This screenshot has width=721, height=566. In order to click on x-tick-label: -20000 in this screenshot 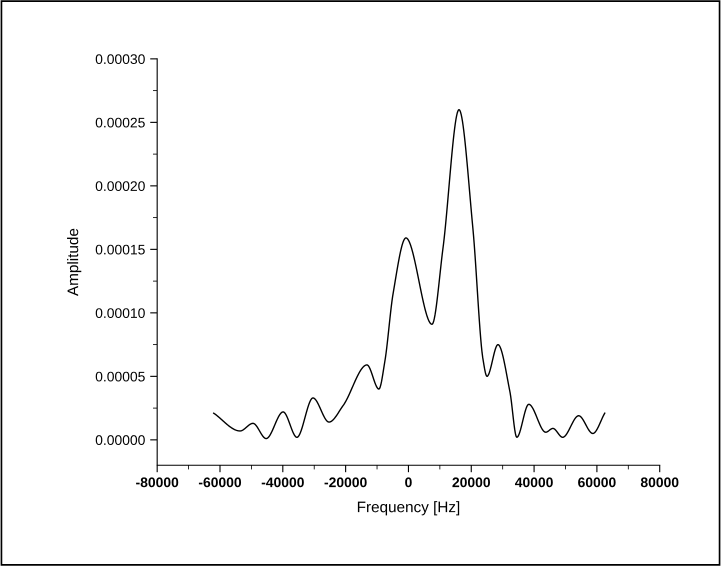, I will do `click(345, 482)`.